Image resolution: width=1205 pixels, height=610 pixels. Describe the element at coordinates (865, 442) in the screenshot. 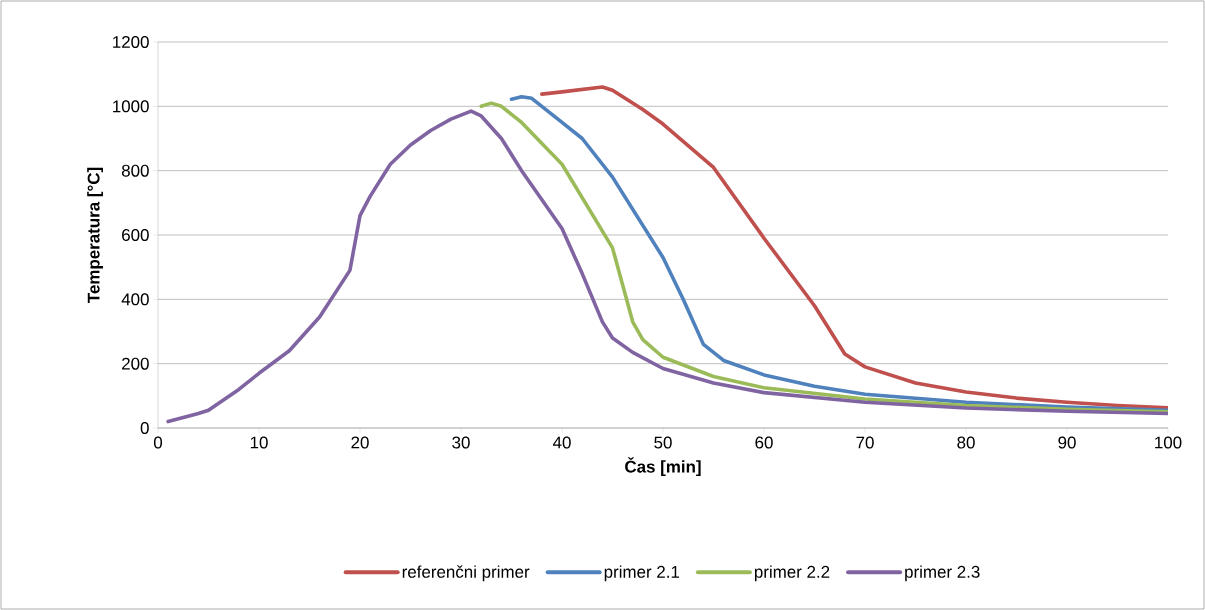

I see `x-tick-label: 70` at that location.